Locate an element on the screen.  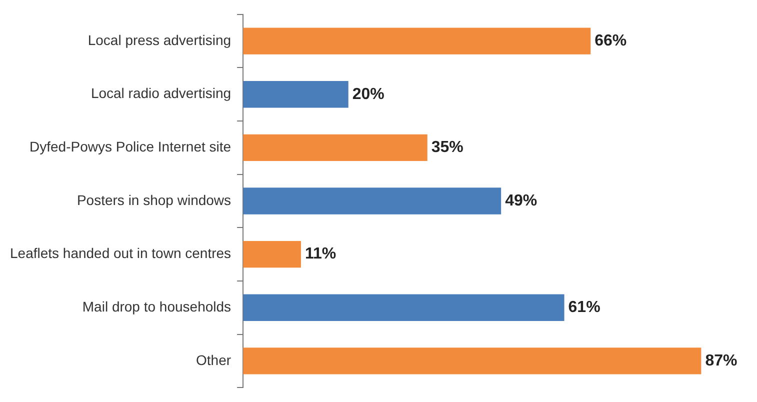
data-label: 66% is located at coordinates (610, 41).